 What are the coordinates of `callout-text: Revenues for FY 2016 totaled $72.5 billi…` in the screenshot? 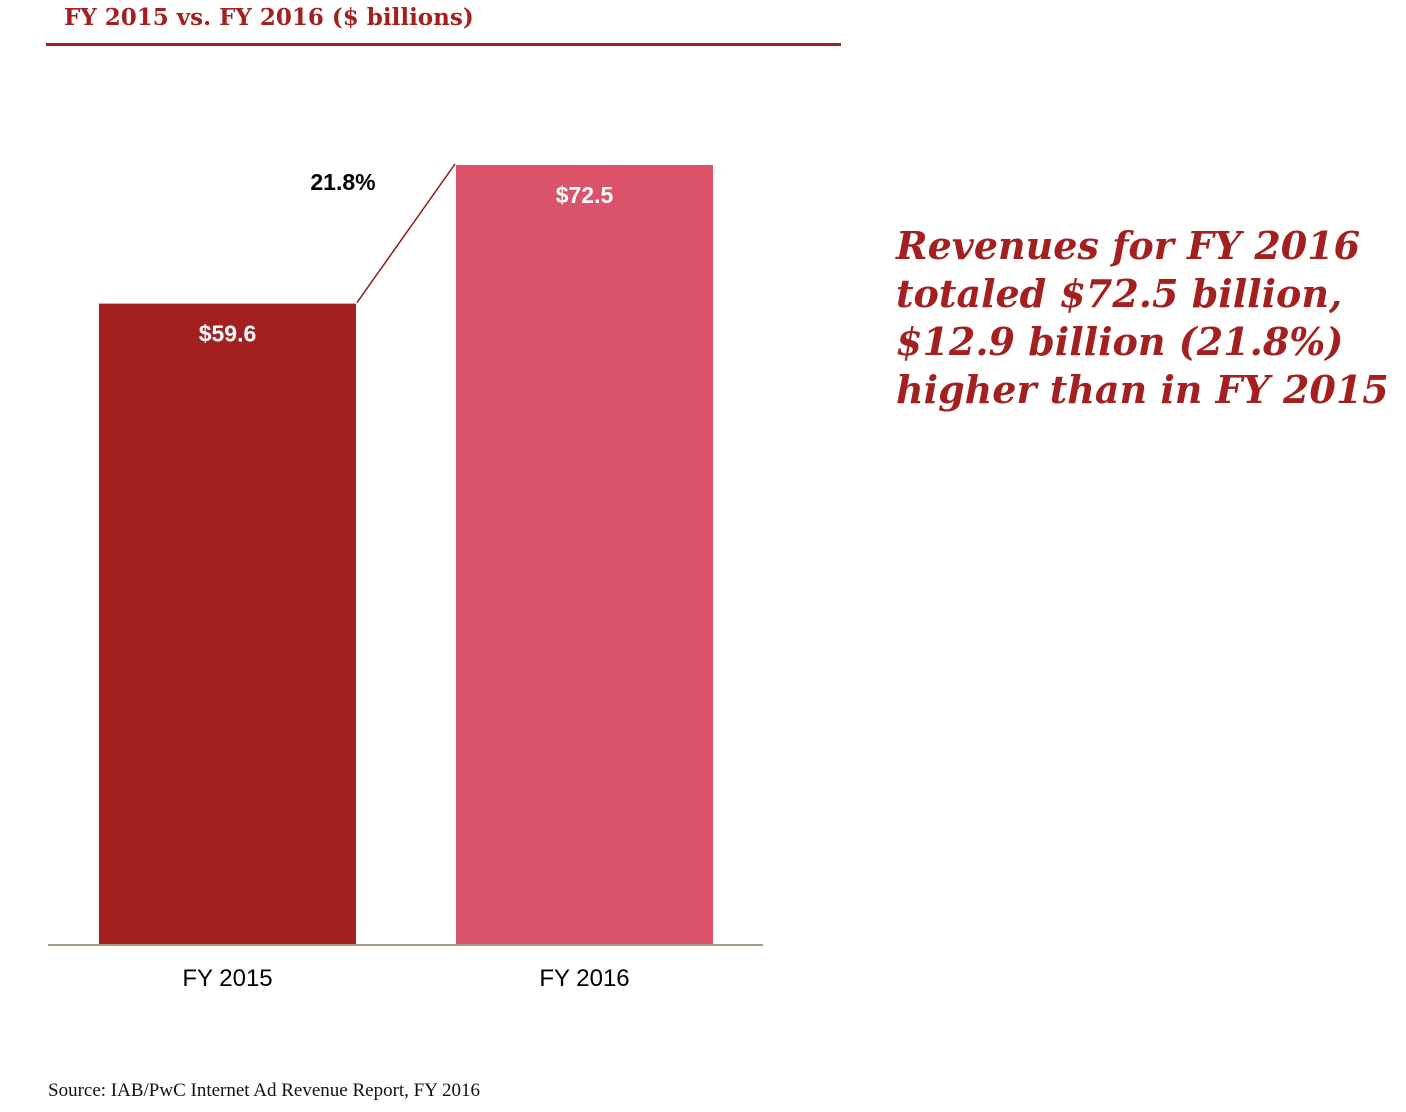 It's located at (1146, 318).